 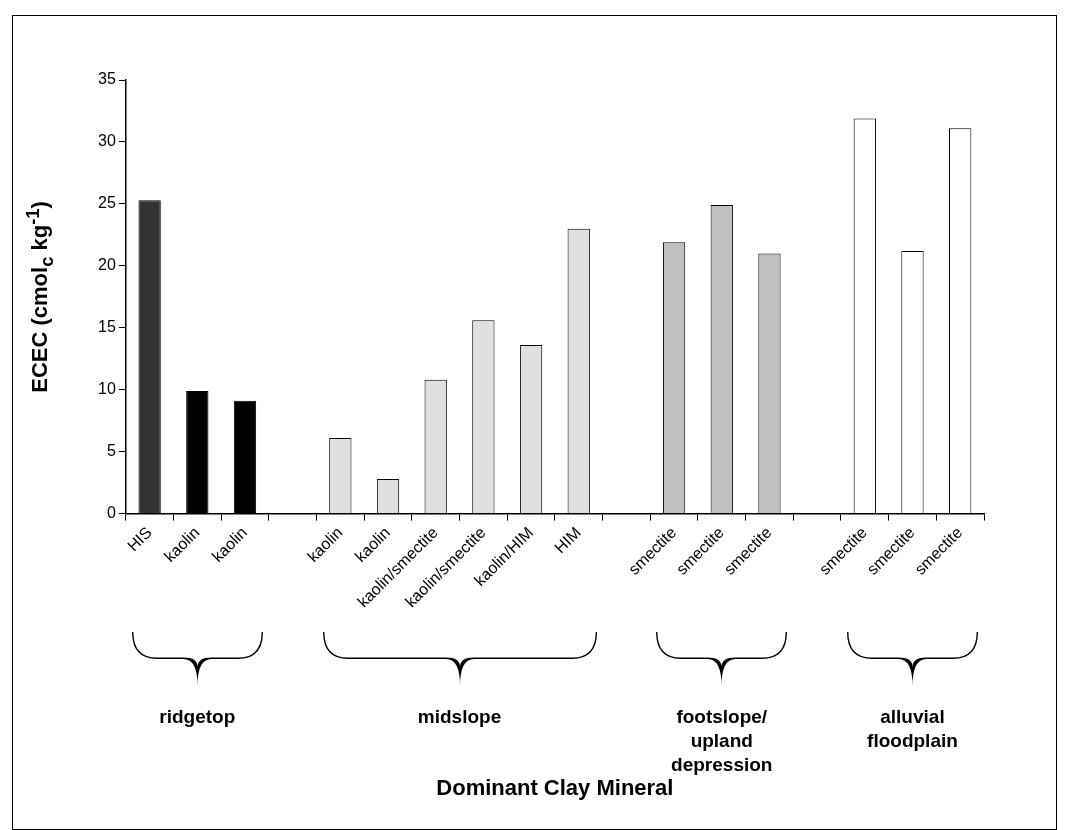 I want to click on x-tick-label: HIS, so click(x=139, y=539).